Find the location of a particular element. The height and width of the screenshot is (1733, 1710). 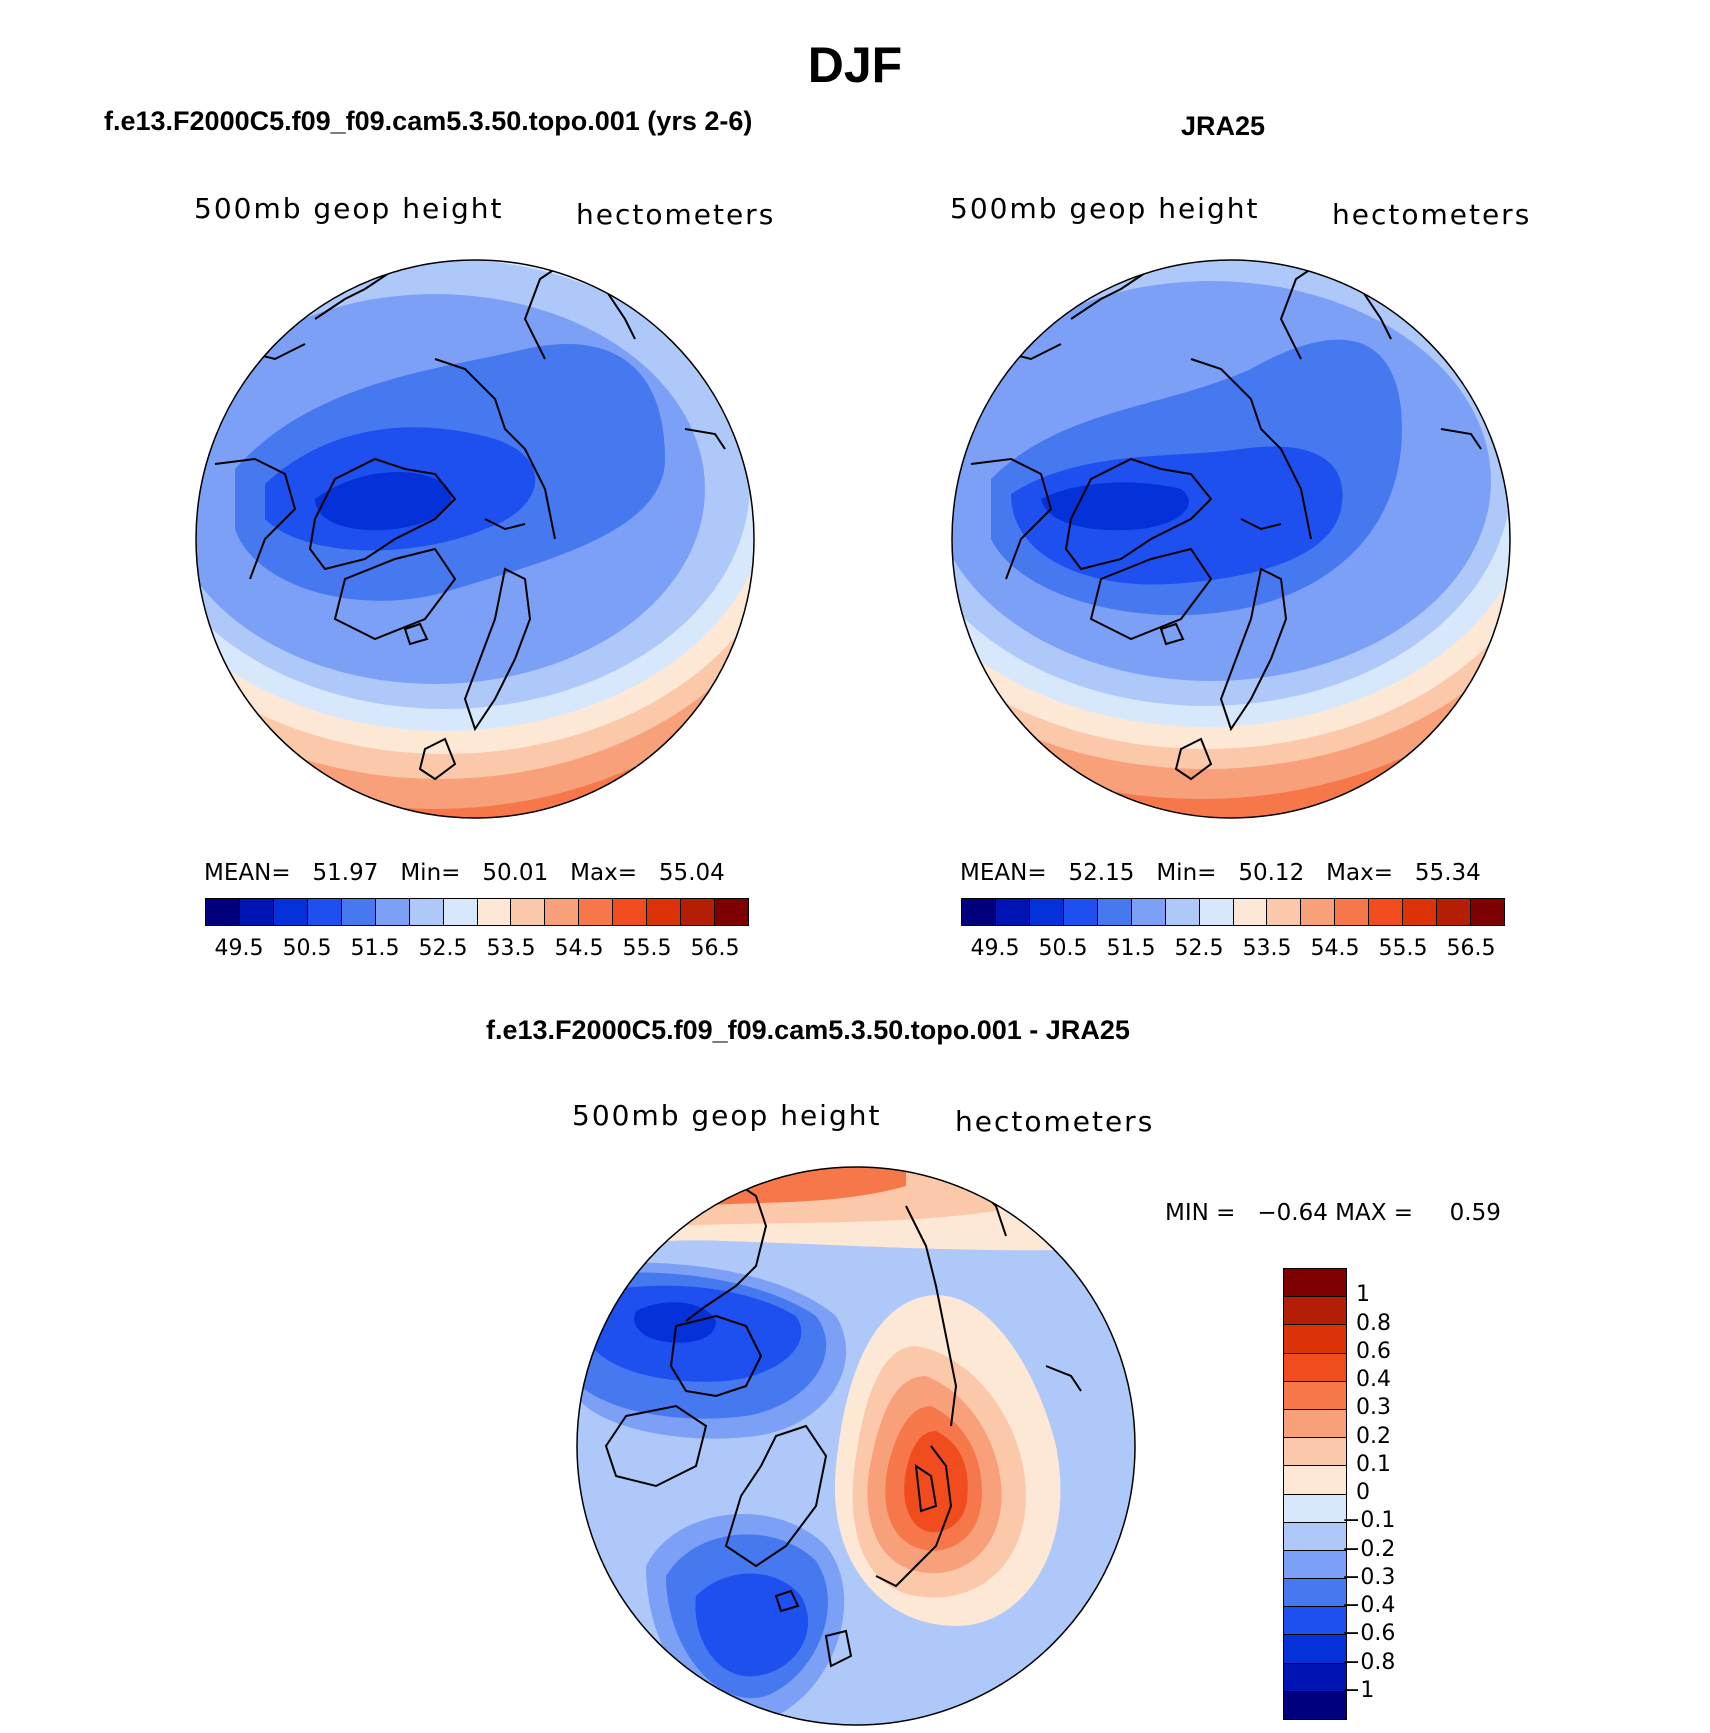

panel-2-title: JRA25 is located at coordinates (1223, 126).